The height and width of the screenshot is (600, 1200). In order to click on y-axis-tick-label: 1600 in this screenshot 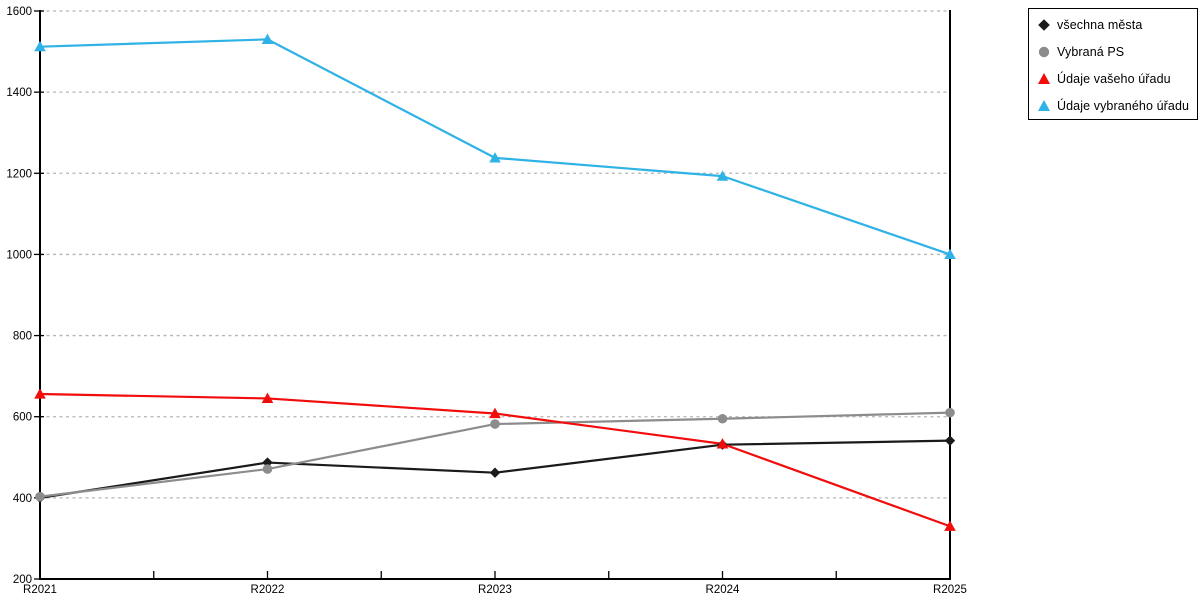, I will do `click(19, 12)`.